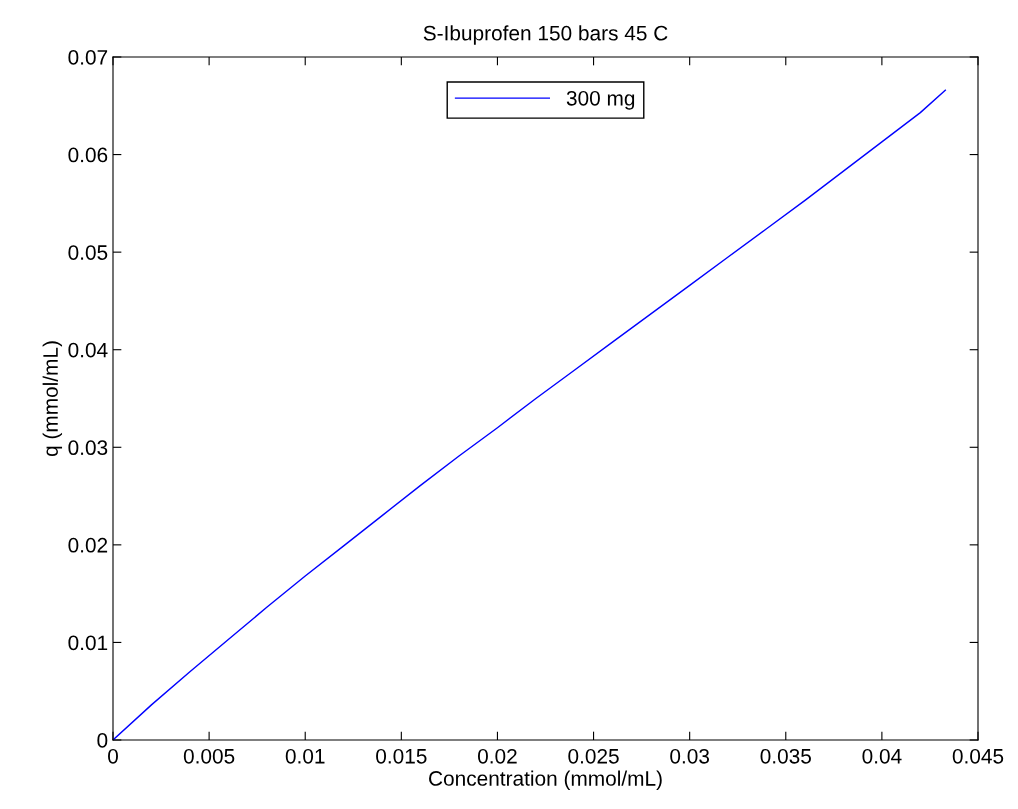 This screenshot has height=809, width=1018. What do you see at coordinates (401, 756) in the screenshot?
I see `x-tick-label: 0.015` at bounding box center [401, 756].